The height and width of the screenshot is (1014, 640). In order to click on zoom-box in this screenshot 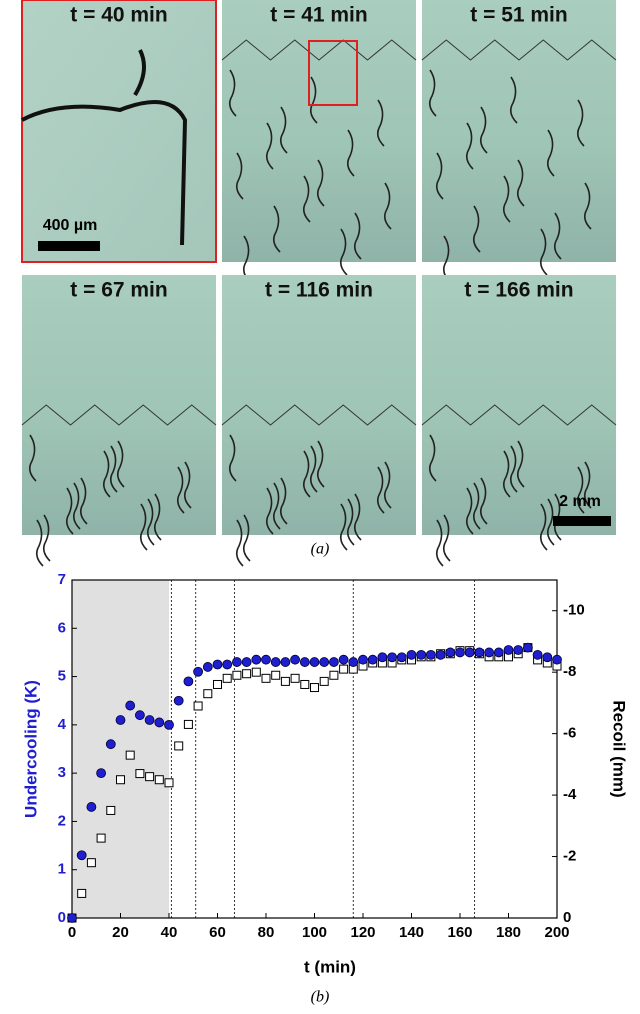, I will do `click(333, 73)`.